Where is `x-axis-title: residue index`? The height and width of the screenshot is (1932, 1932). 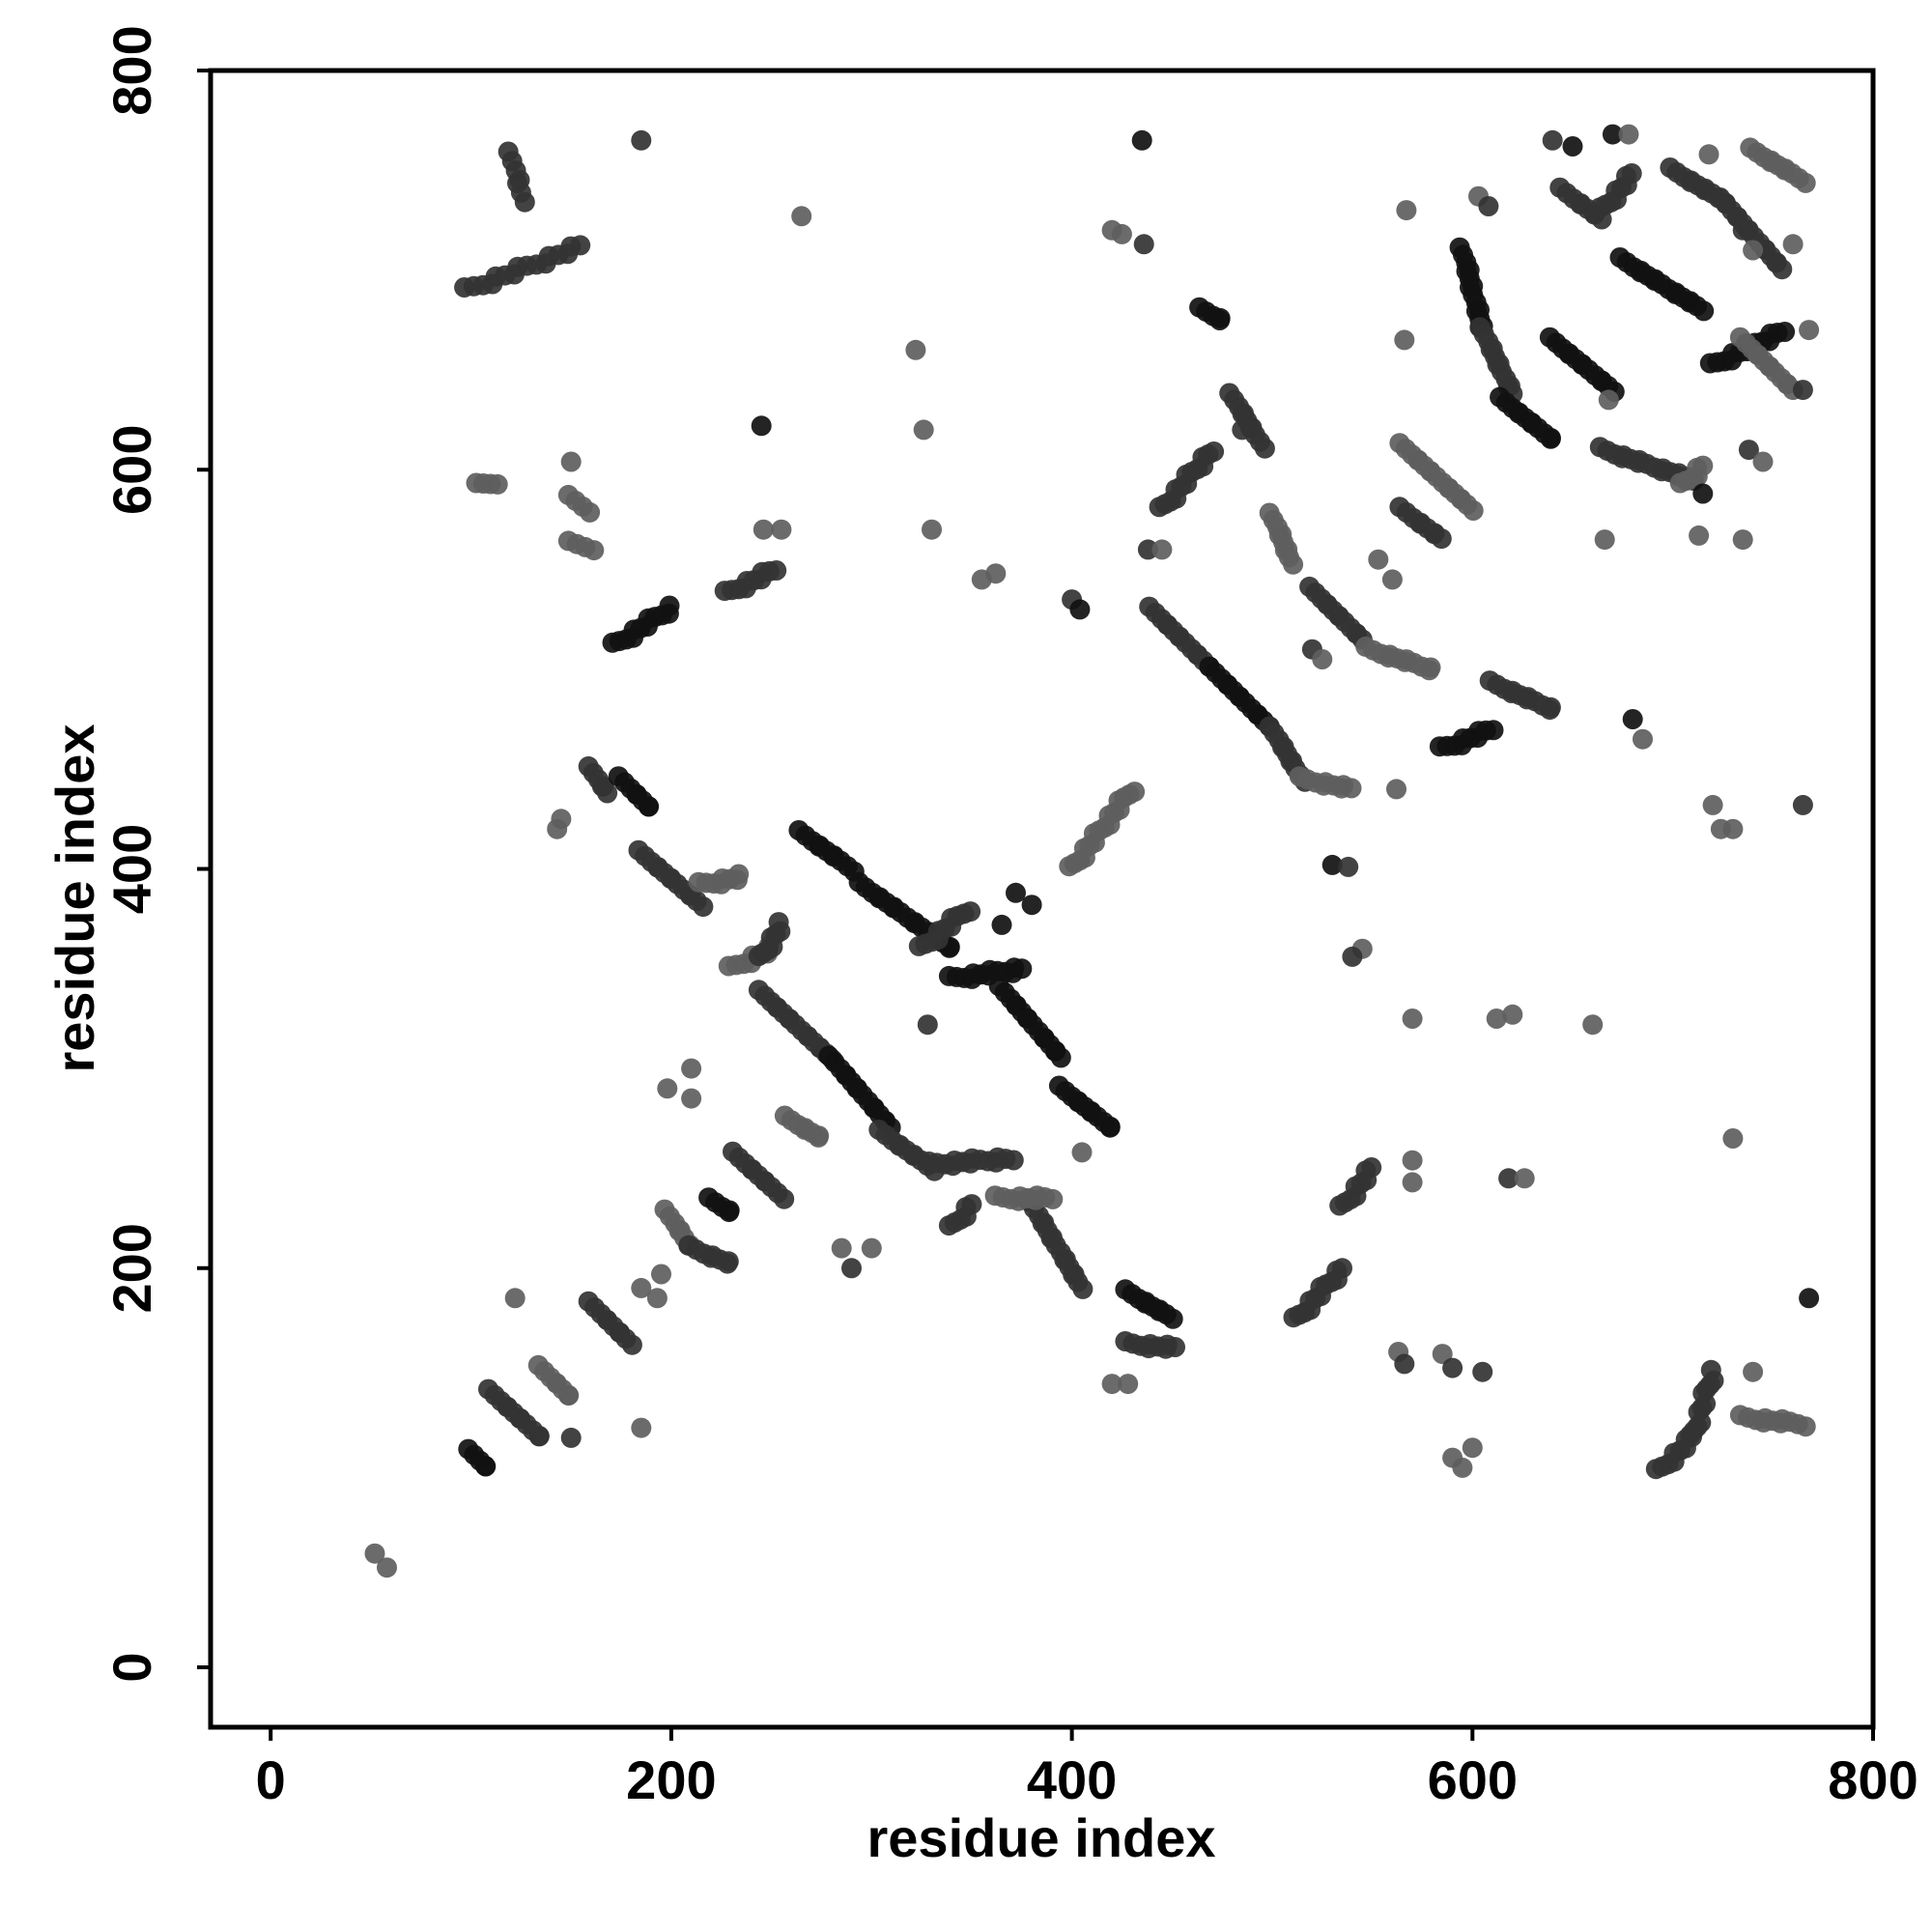
x-axis-title: residue index is located at coordinates (1041, 1837).